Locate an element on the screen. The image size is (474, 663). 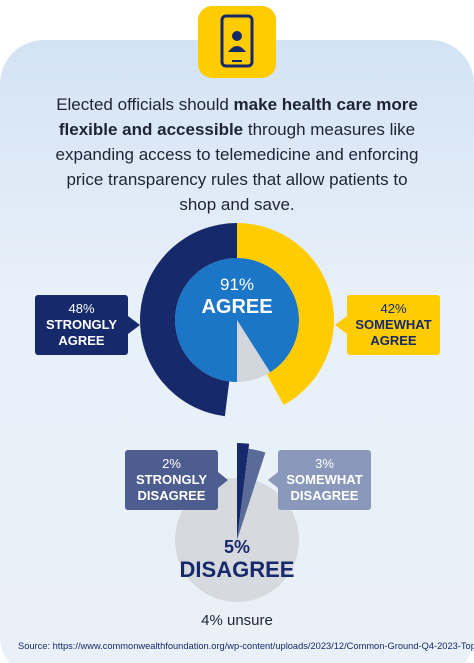
value-label: 48% is located at coordinates (81, 308).